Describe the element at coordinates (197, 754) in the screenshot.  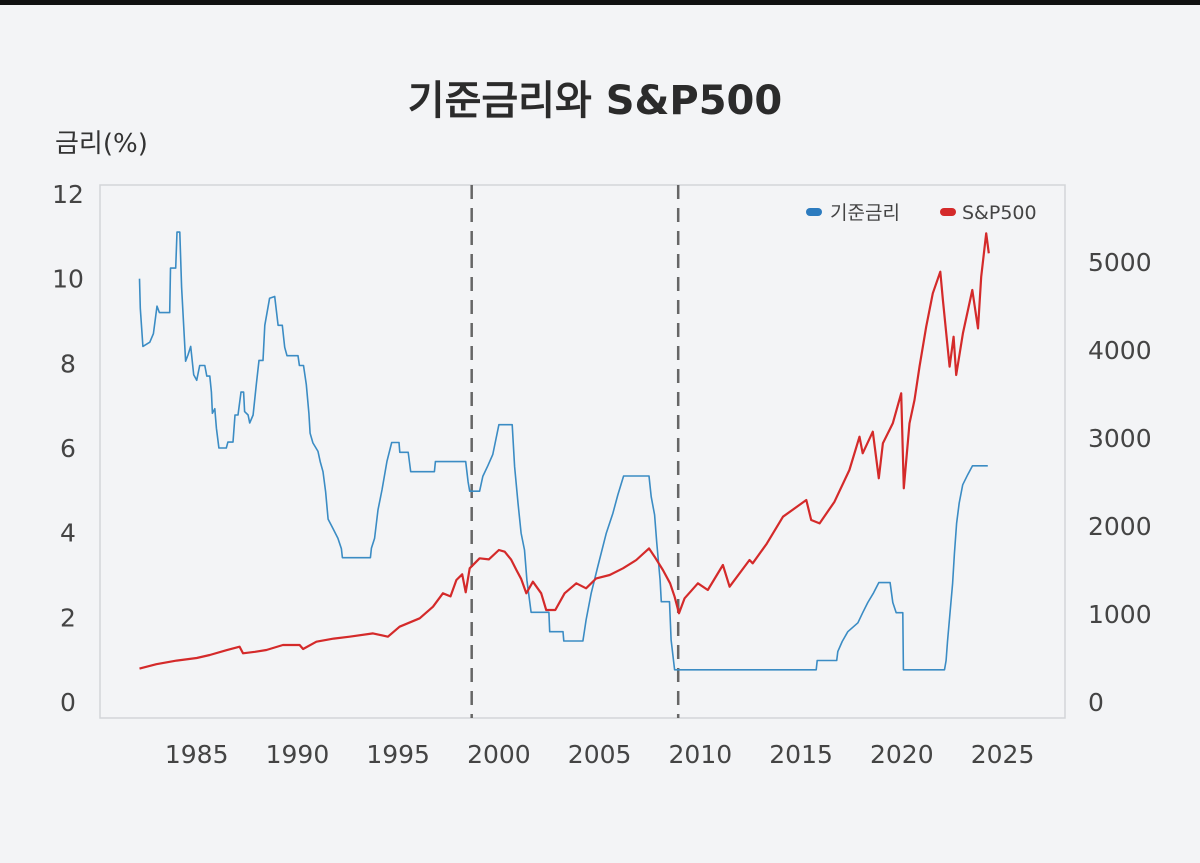
I see `x-tick-label: 1985` at that location.